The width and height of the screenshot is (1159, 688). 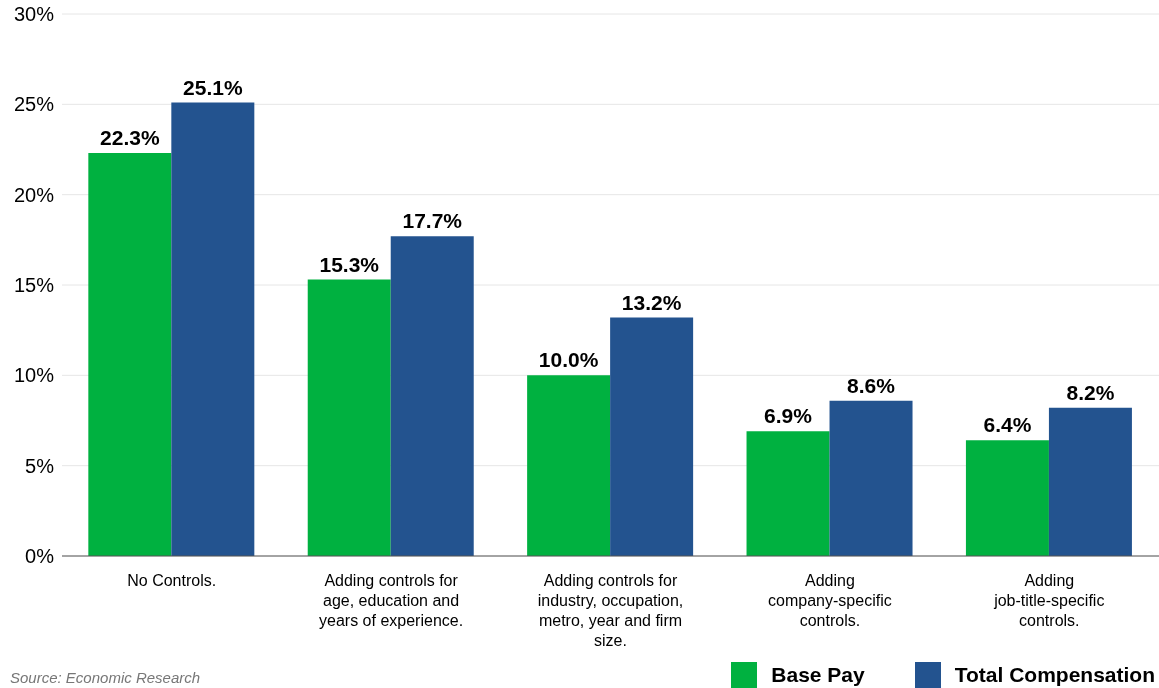 I want to click on data-label: 13.2%, so click(x=651, y=302).